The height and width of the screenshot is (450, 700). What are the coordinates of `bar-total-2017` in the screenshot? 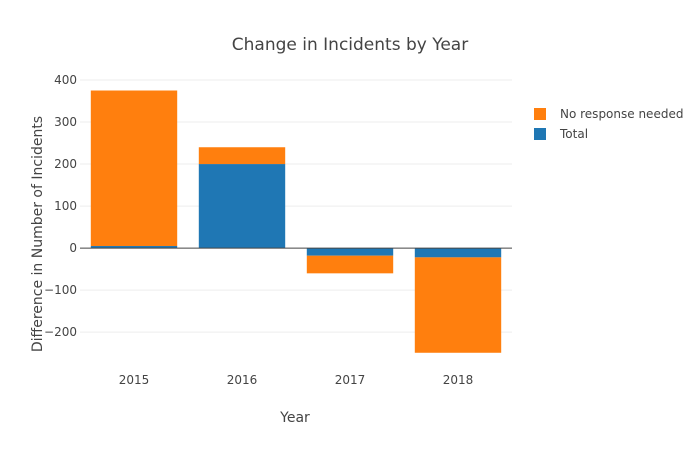 It's located at (350, 252).